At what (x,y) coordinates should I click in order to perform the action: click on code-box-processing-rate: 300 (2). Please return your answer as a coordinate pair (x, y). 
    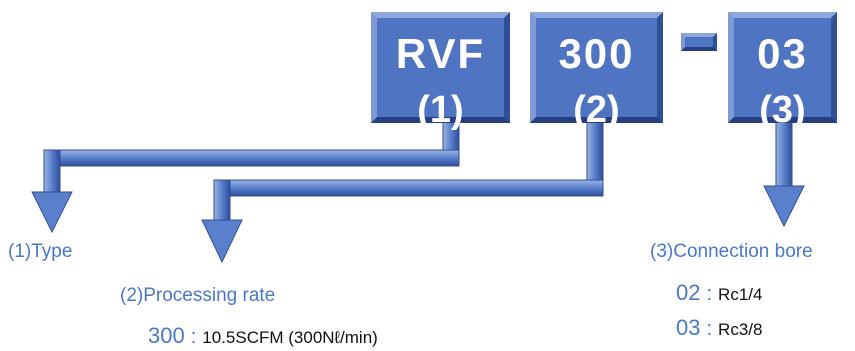
    Looking at the image, I should click on (596, 71).